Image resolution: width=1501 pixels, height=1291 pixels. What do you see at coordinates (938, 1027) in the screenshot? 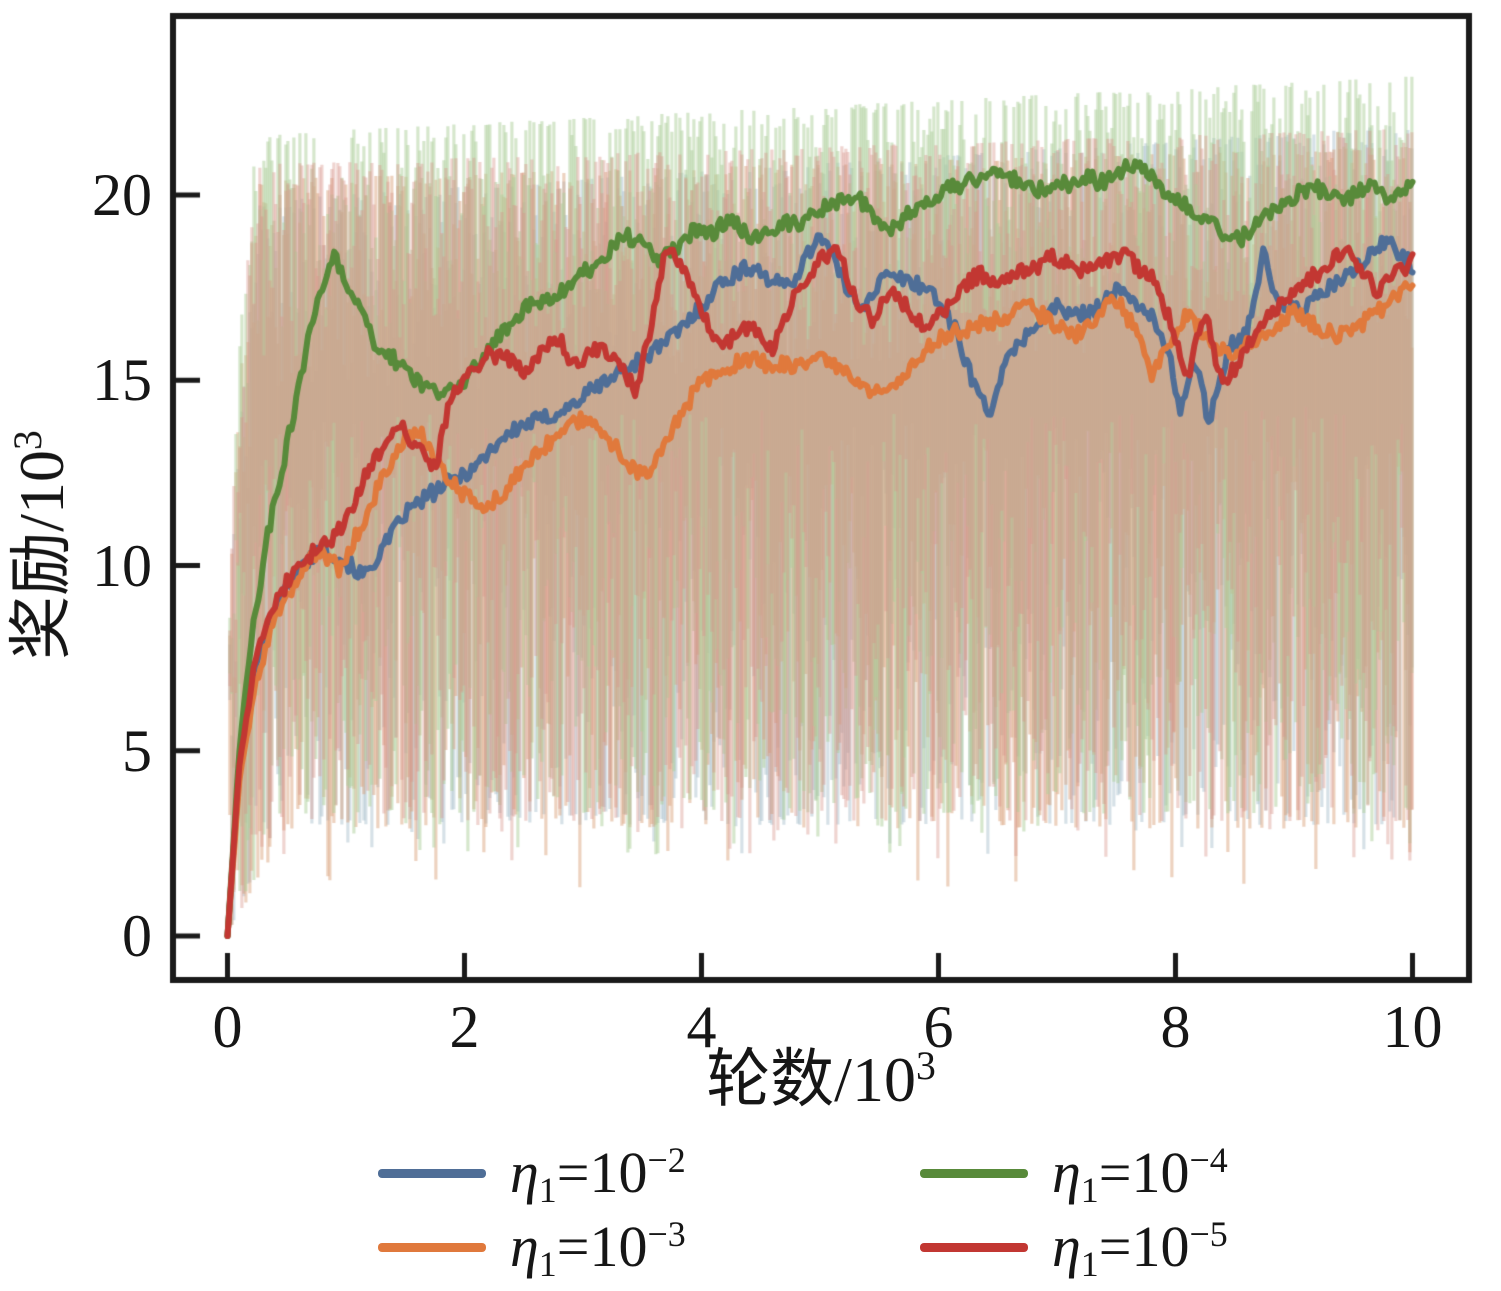
I see `x-tick-label: 6` at bounding box center [938, 1027].